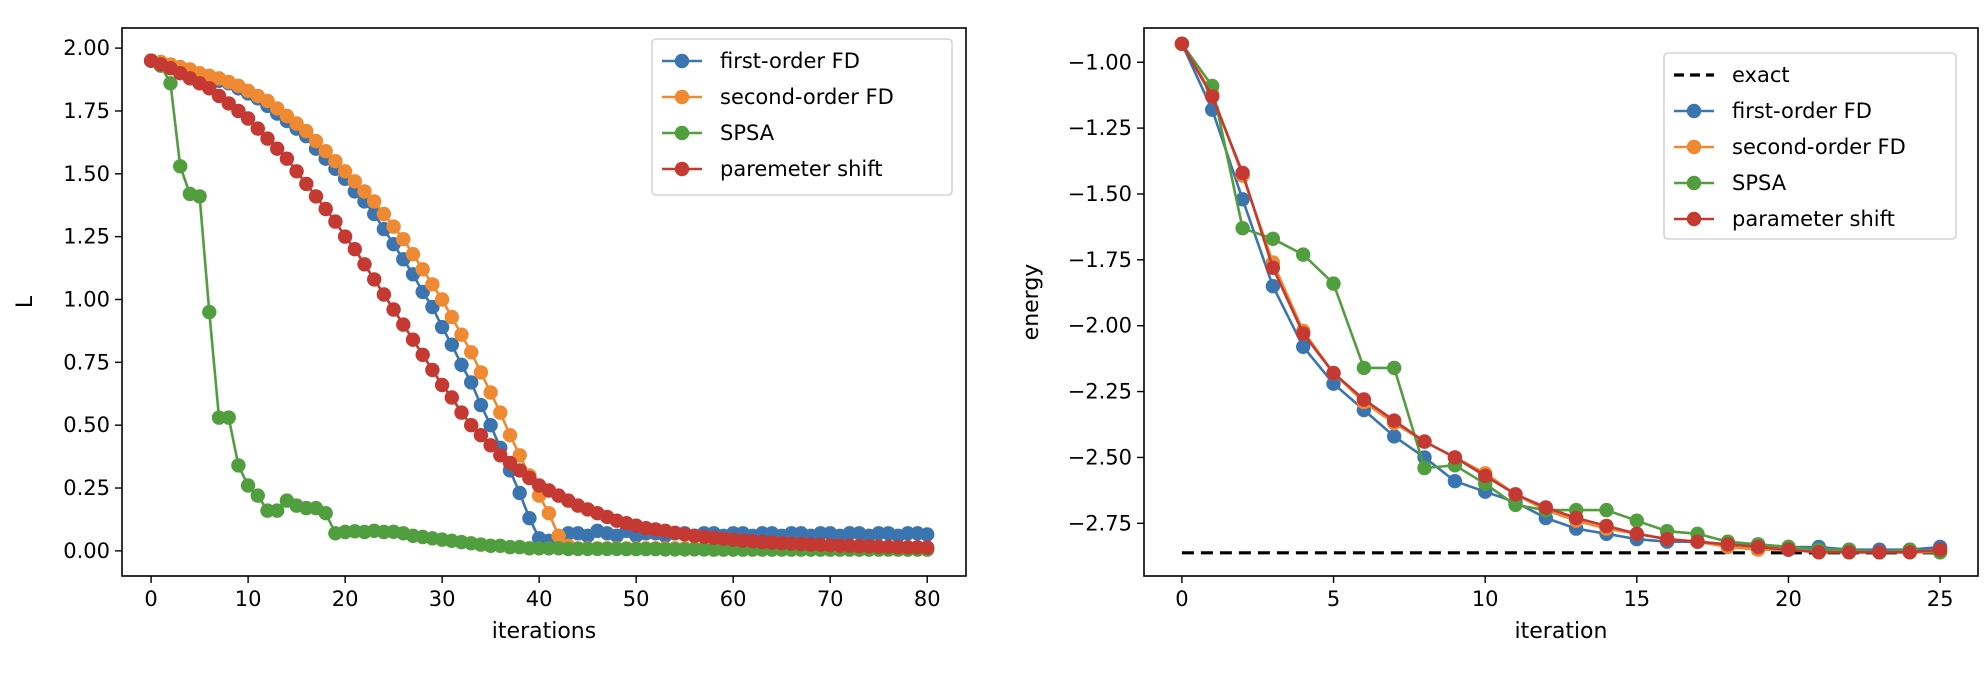  What do you see at coordinates (1694, 219) in the screenshot?
I see `legend-marker-parameter-shift` at bounding box center [1694, 219].